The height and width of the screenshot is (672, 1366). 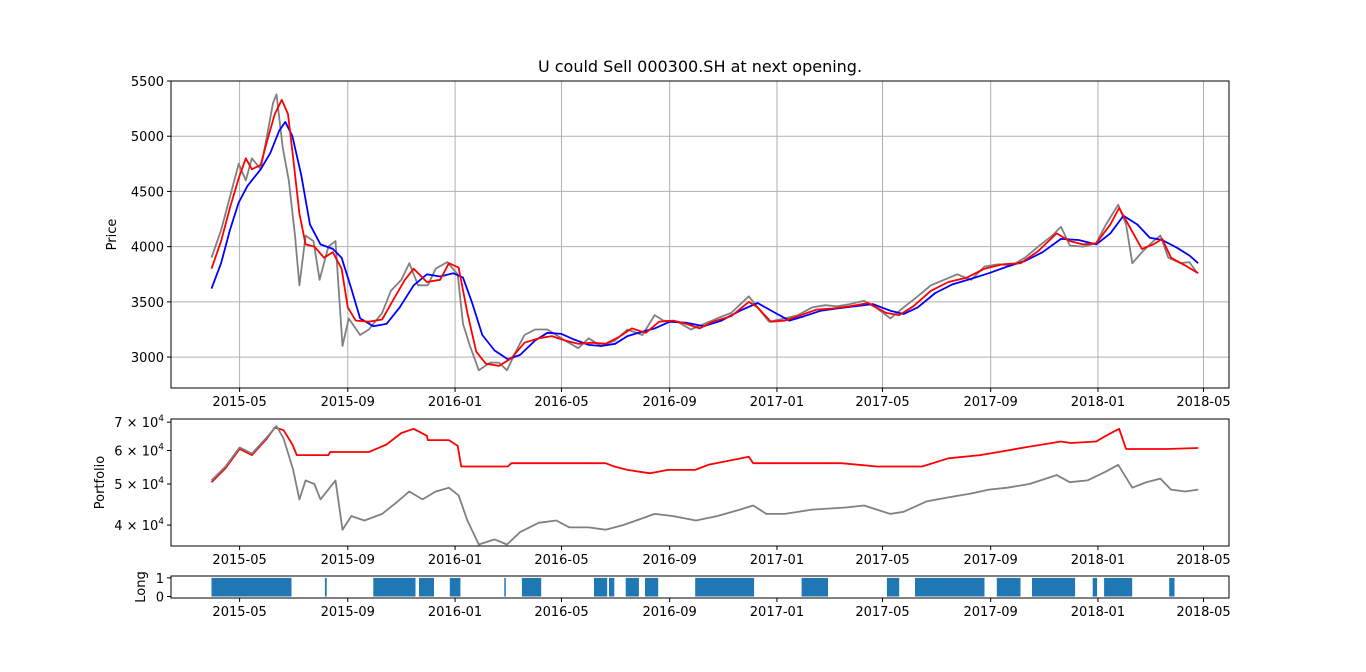 I want to click on long-x-tick-label: 2017-09, so click(x=991, y=612).